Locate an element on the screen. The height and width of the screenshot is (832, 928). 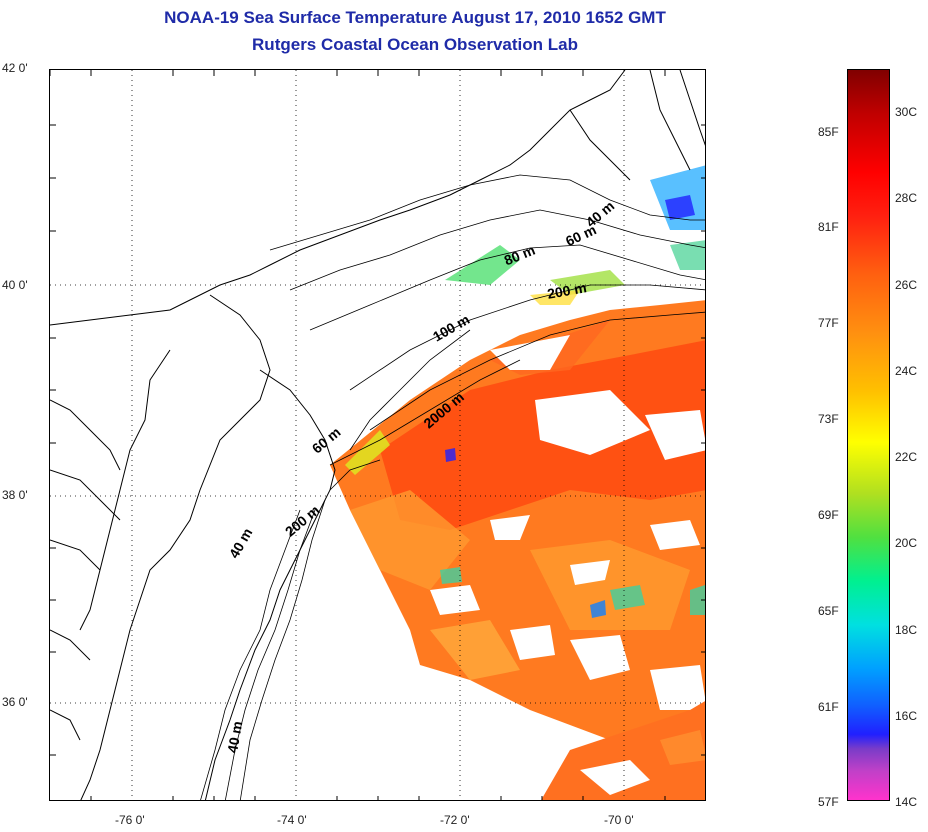
lon-label-76: -76 0' is located at coordinates (130, 820).